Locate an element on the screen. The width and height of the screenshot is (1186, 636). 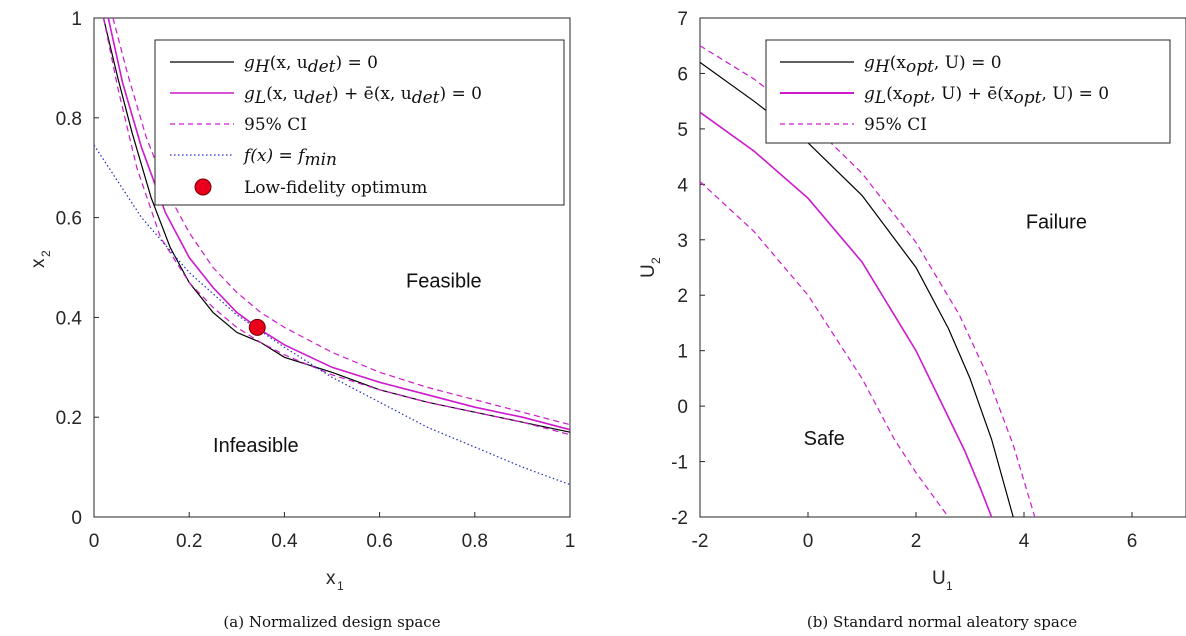
chart-b-xtick-label: 4 is located at coordinates (1024, 541).